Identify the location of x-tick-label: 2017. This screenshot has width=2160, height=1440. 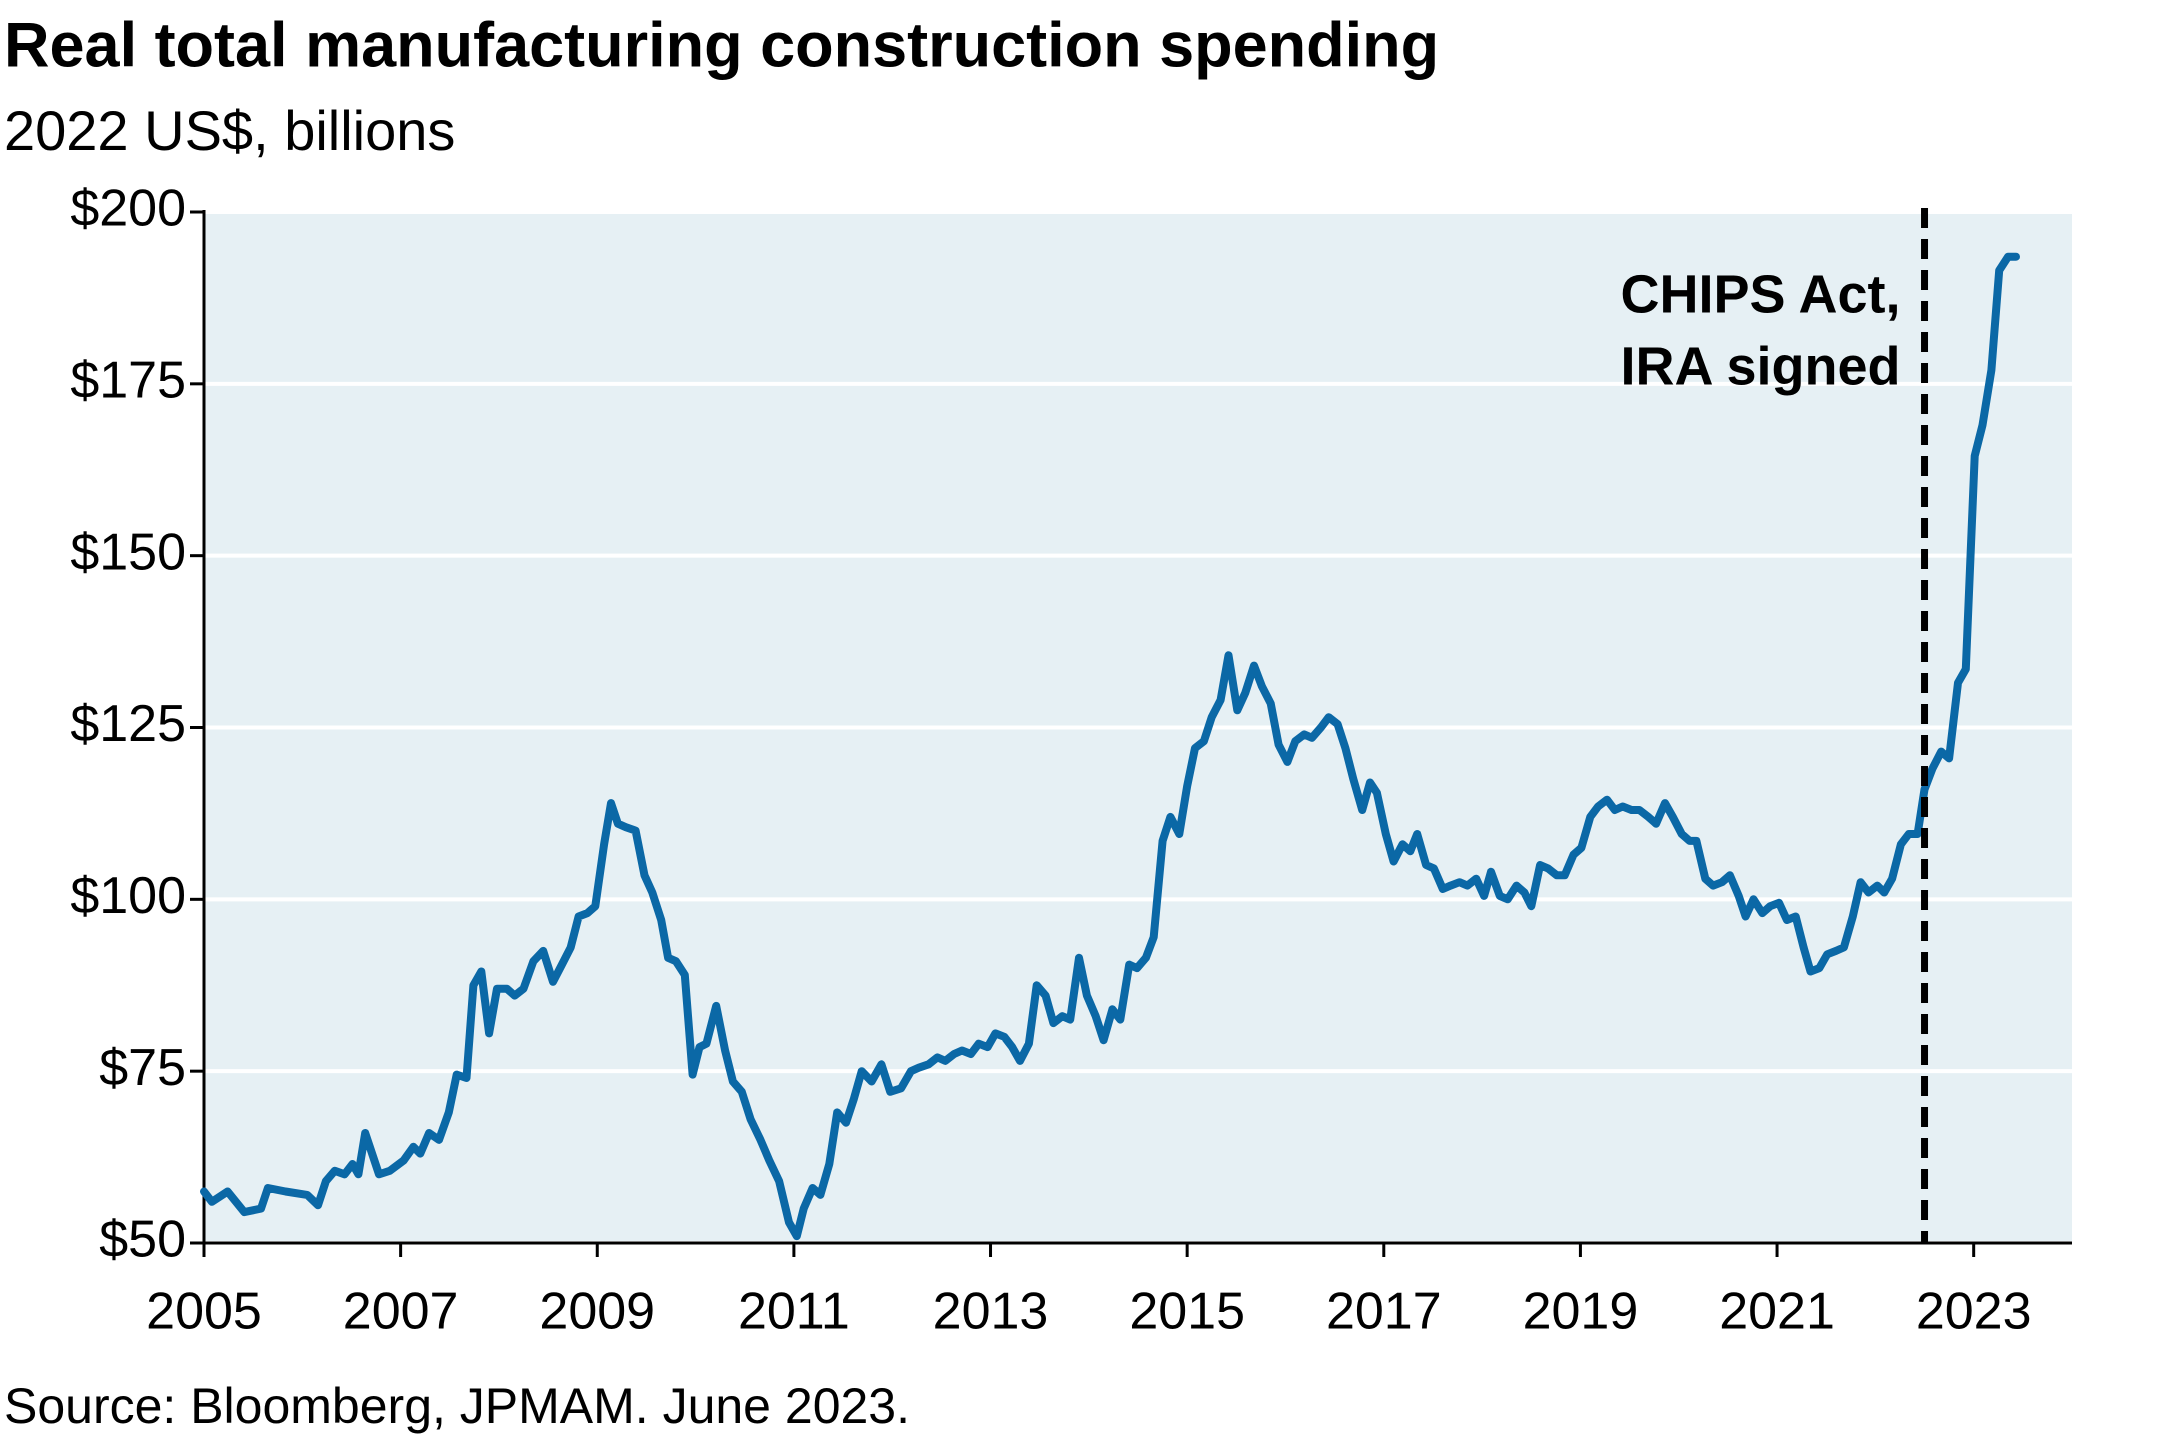
(1384, 1312).